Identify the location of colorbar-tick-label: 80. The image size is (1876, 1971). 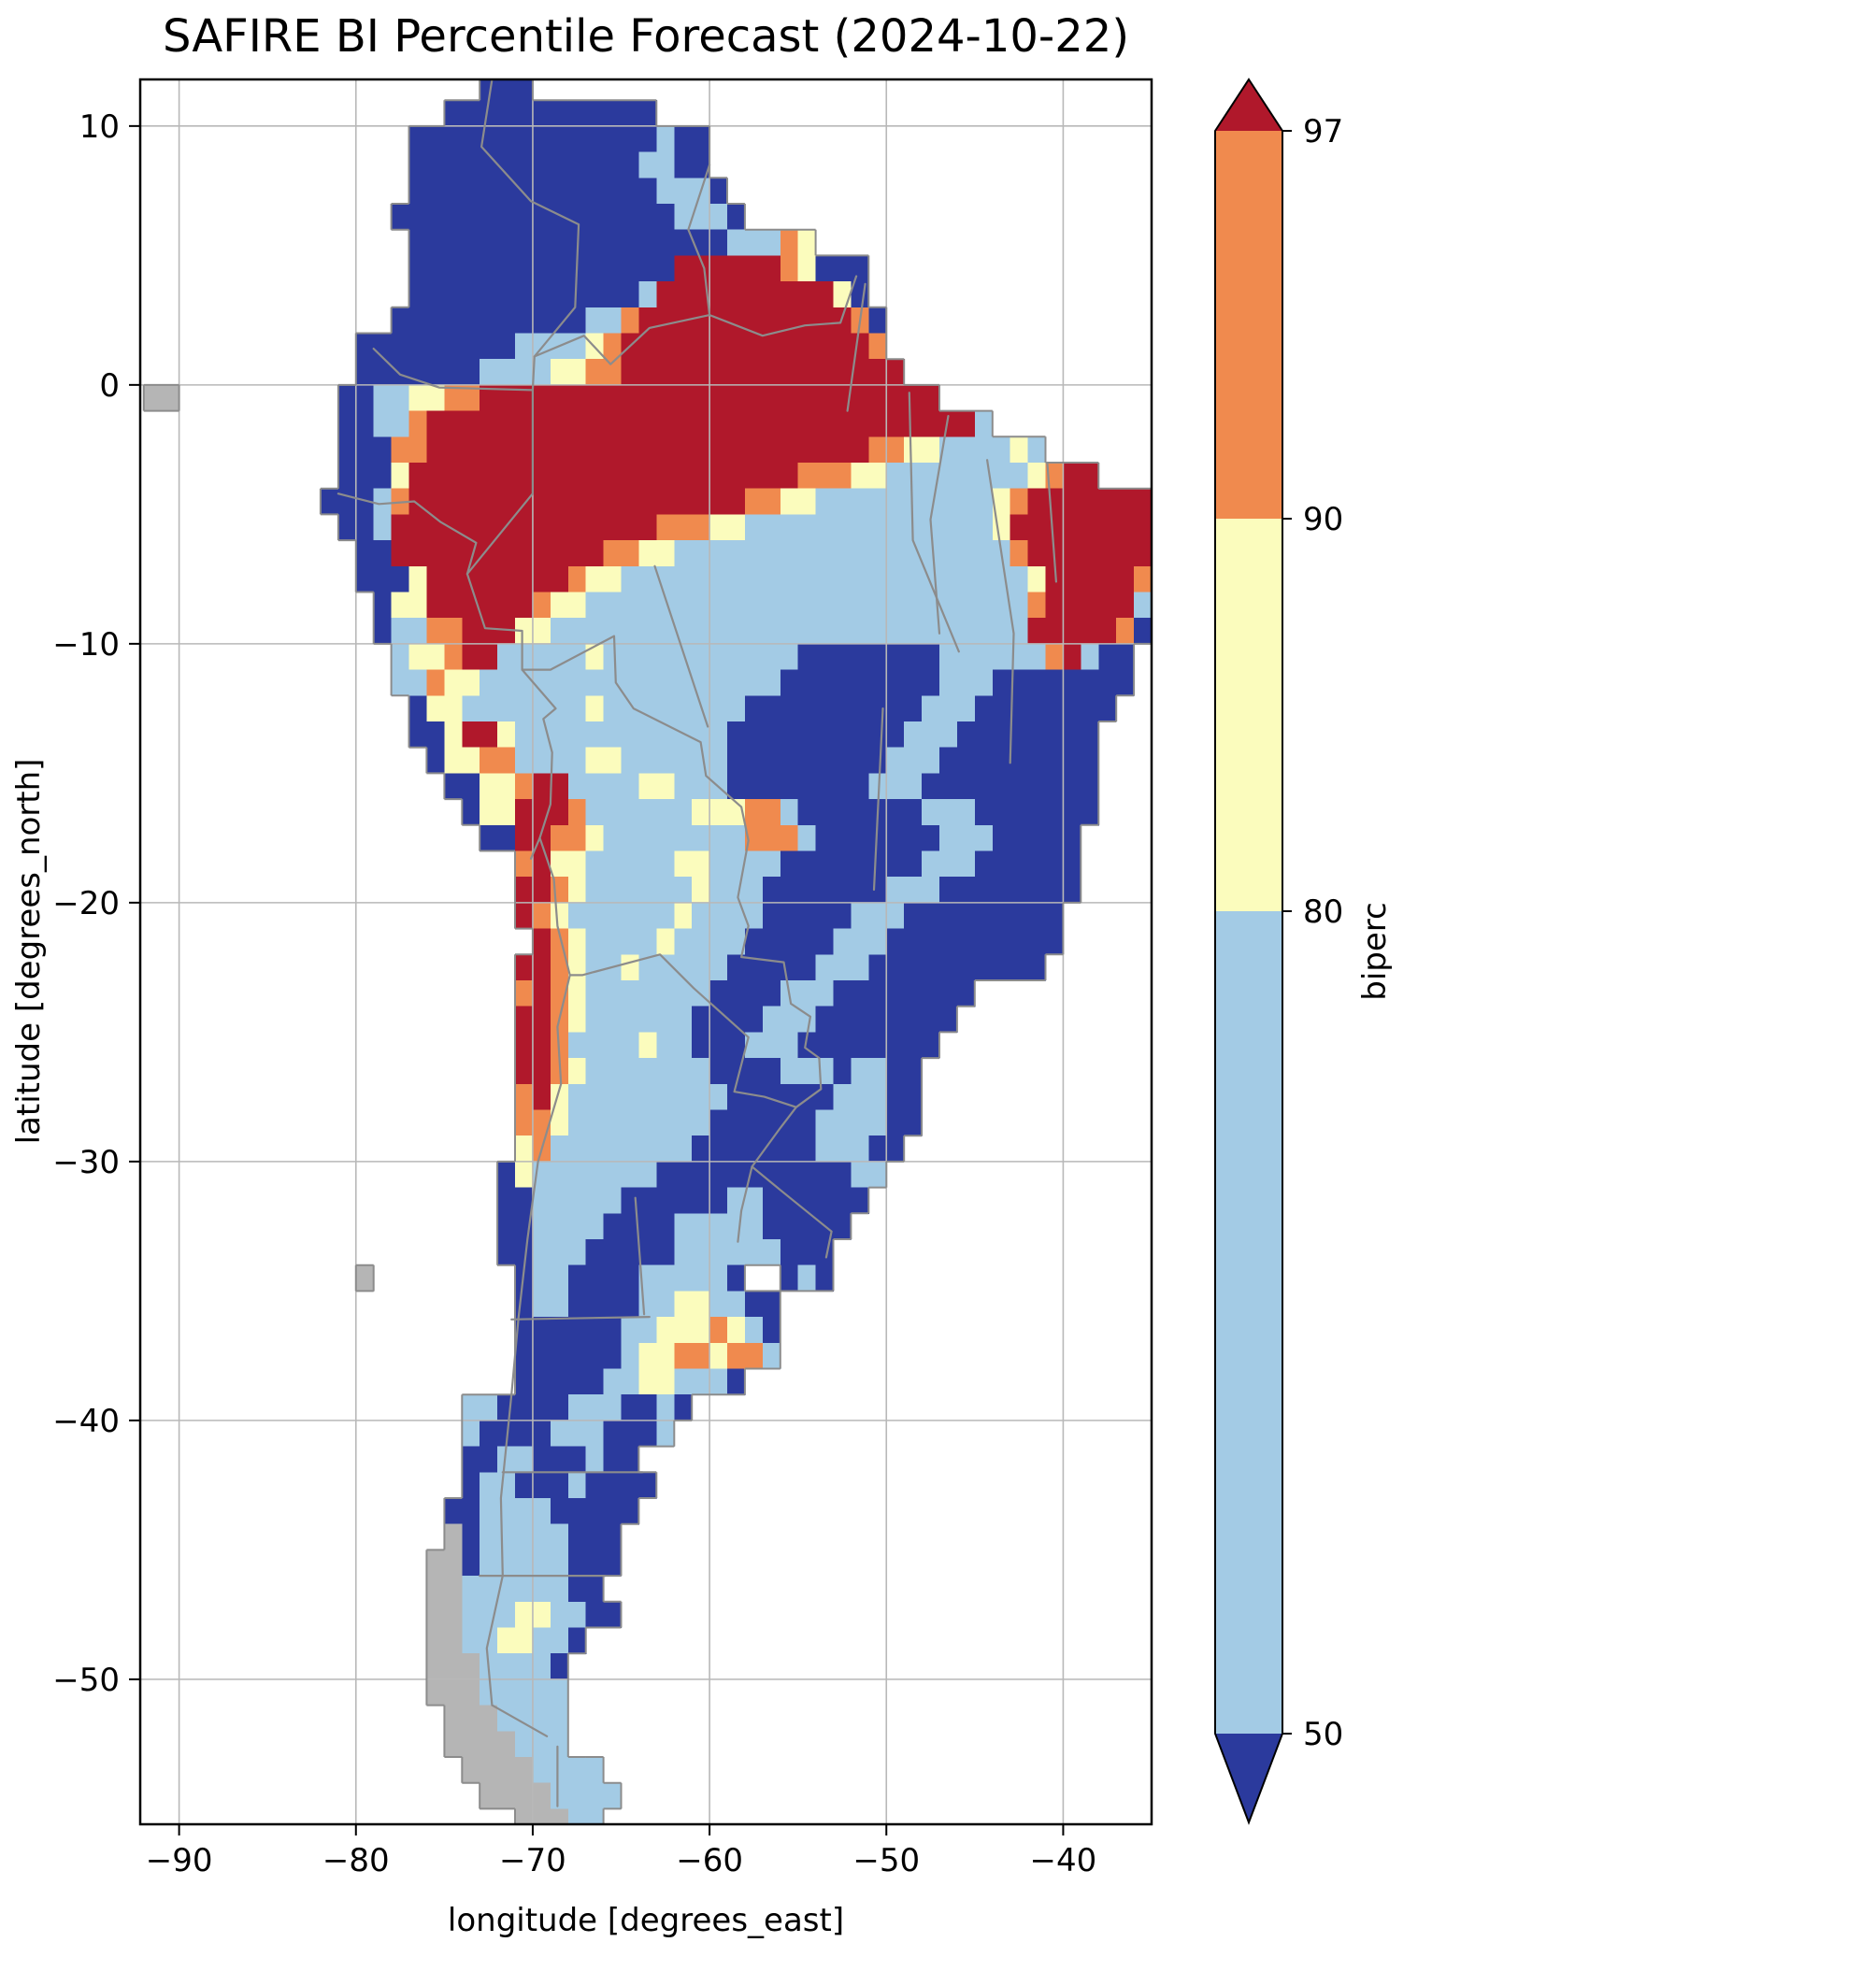
(1323, 912).